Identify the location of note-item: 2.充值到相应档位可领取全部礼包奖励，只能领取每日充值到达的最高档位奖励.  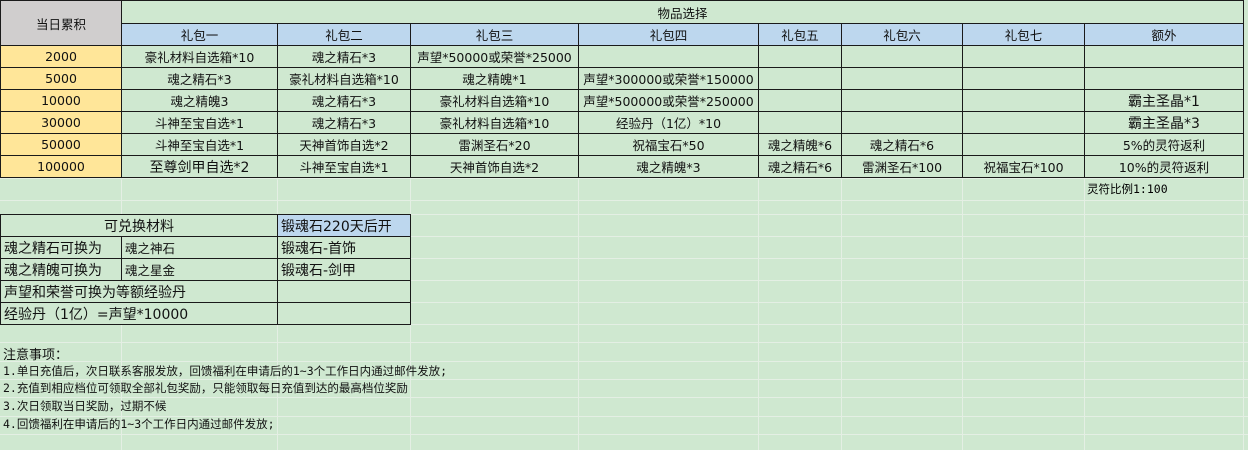
(205, 388).